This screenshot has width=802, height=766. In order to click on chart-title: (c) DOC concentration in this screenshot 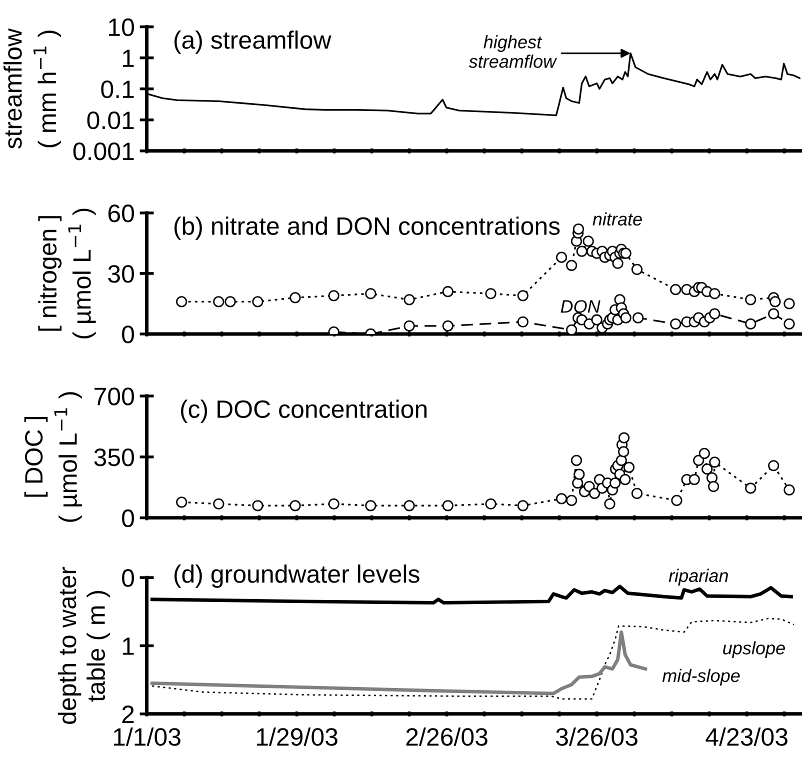, I will do `click(304, 411)`.